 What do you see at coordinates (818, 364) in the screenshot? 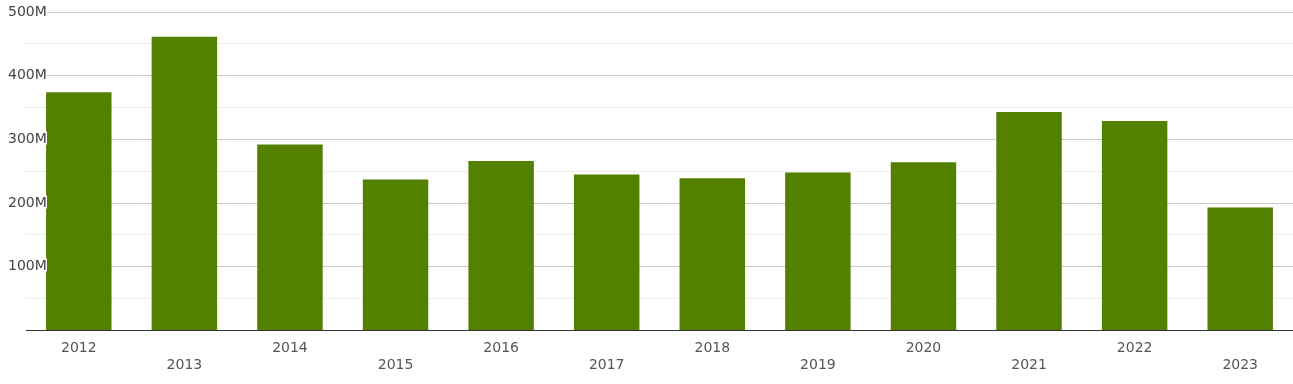
I see `x-tick-label: 2019` at bounding box center [818, 364].